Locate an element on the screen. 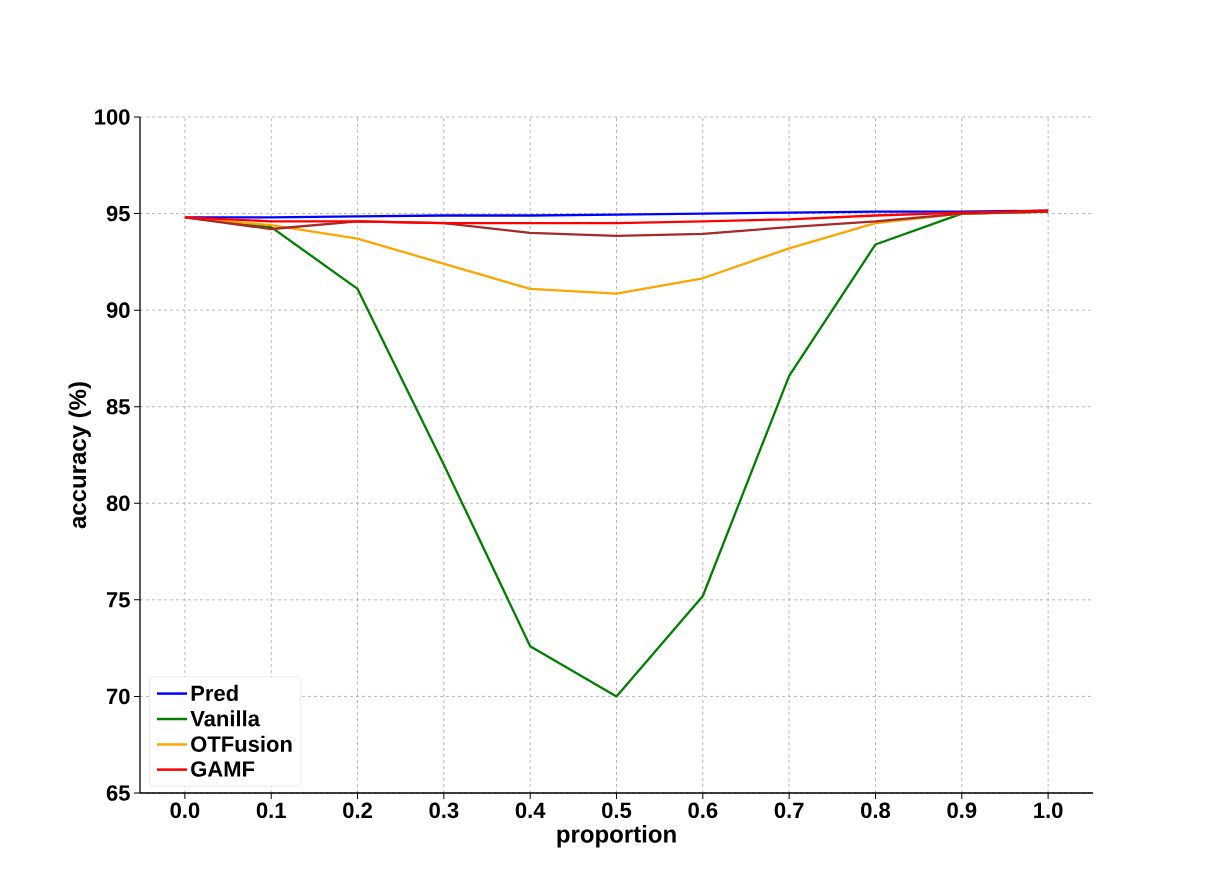 This screenshot has height=895, width=1219. x-tick-label: 0.5 is located at coordinates (617, 810).